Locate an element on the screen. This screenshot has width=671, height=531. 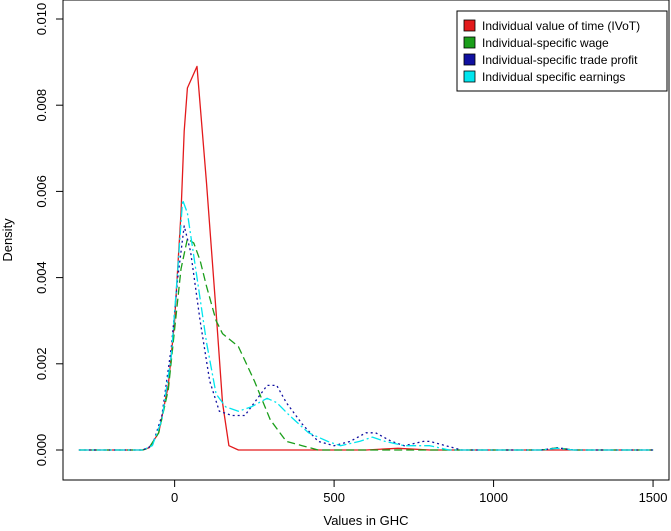
x-tick-label: 500 is located at coordinates (334, 497).